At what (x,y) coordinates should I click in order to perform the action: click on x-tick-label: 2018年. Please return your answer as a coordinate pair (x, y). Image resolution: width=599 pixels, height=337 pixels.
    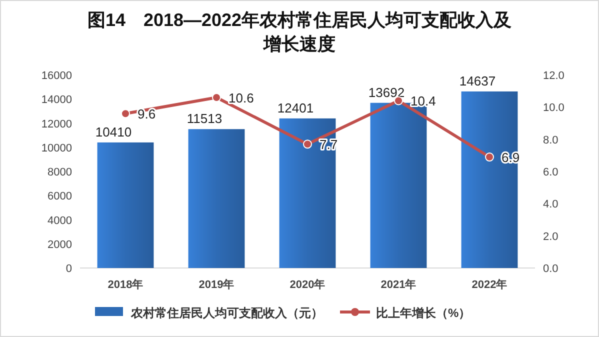
    Looking at the image, I should click on (126, 284).